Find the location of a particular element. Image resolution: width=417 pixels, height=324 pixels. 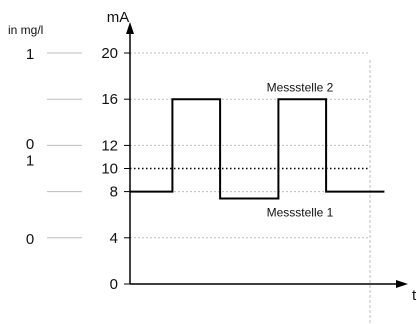

y-tick-label: 0 is located at coordinates (114, 284).